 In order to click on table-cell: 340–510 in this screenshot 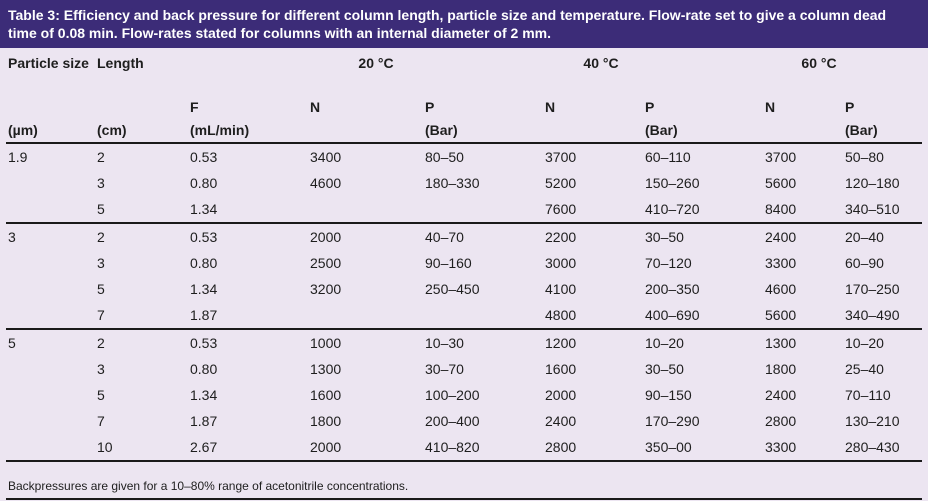, I will do `click(872, 209)`.